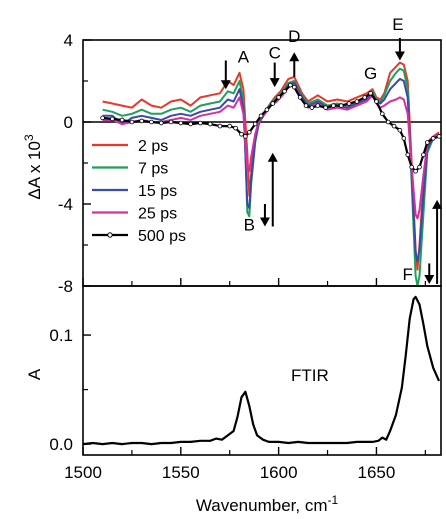 The width and height of the screenshot is (446, 519). I want to click on y-axis-title-main: ΔA x 10, so click(34, 170).